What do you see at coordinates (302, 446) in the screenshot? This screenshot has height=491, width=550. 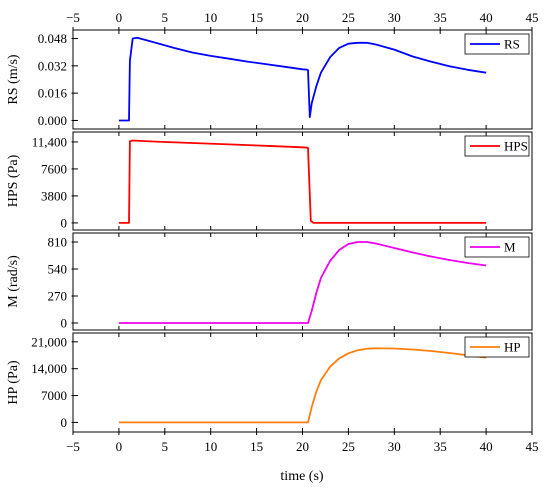 I see `x-tick-label-bottom: 20` at bounding box center [302, 446].